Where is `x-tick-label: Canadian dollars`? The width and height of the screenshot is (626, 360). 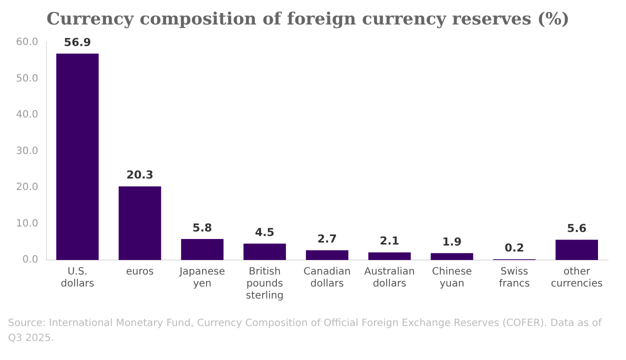 x-tick-label: Canadian dollars is located at coordinates (327, 278).